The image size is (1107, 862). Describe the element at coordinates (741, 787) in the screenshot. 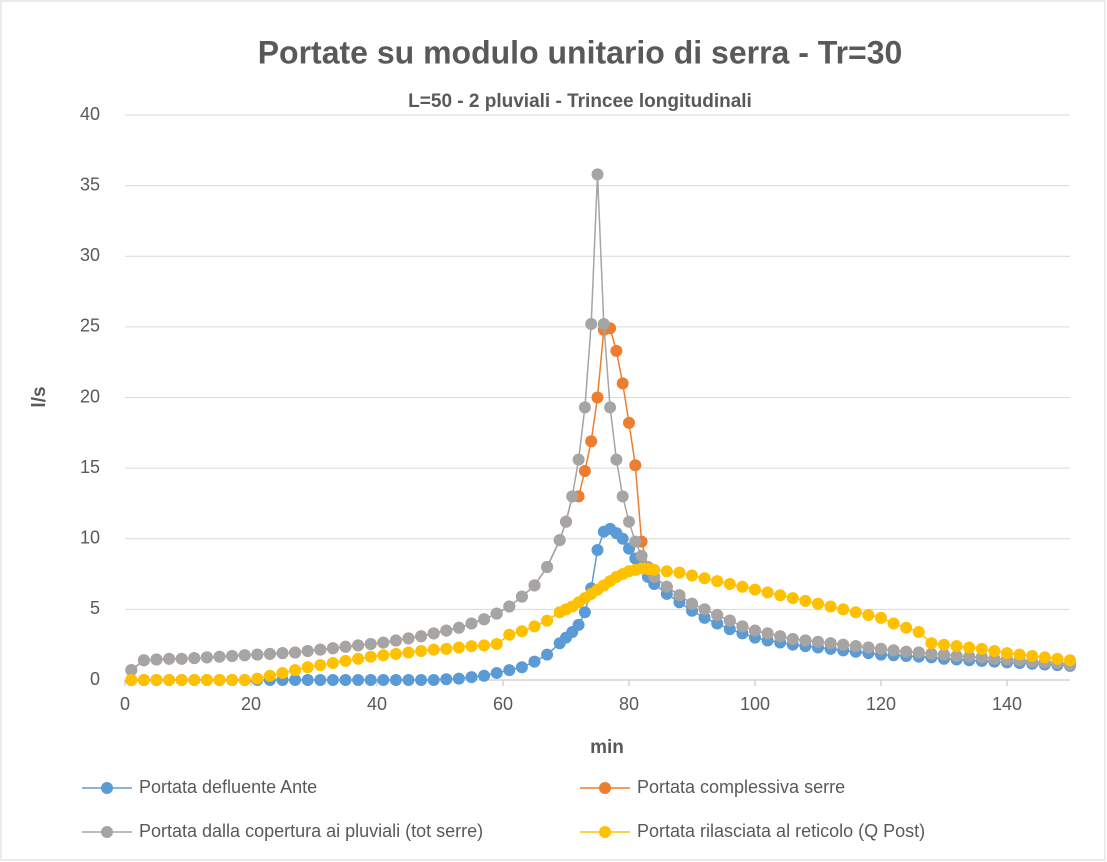

I see `legend-label: Portata complessiva serre` at that location.